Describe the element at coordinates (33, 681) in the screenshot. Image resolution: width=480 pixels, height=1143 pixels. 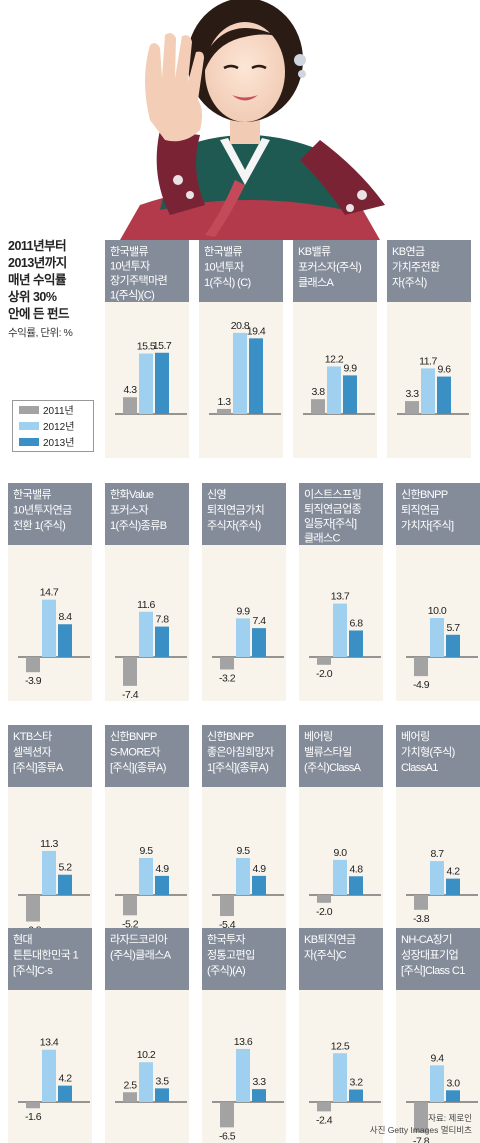
I see `bar-value-label: -3.9` at that location.